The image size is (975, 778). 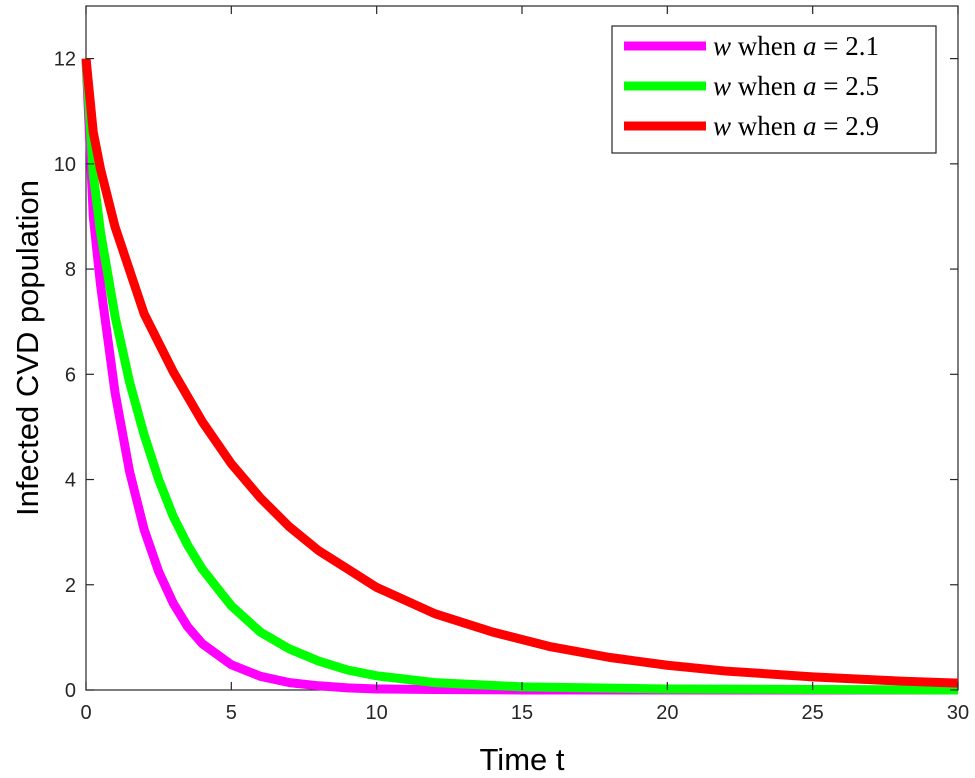 I want to click on x-tick-label: 20, so click(x=667, y=713).